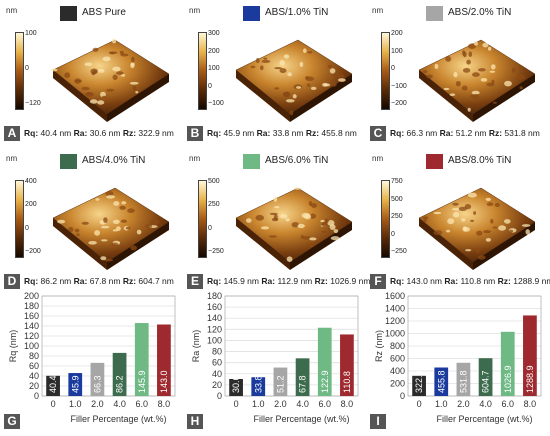  Describe the element at coordinates (239, 133) in the screenshot. I see `rq-value: 45.9 nm` at that location.